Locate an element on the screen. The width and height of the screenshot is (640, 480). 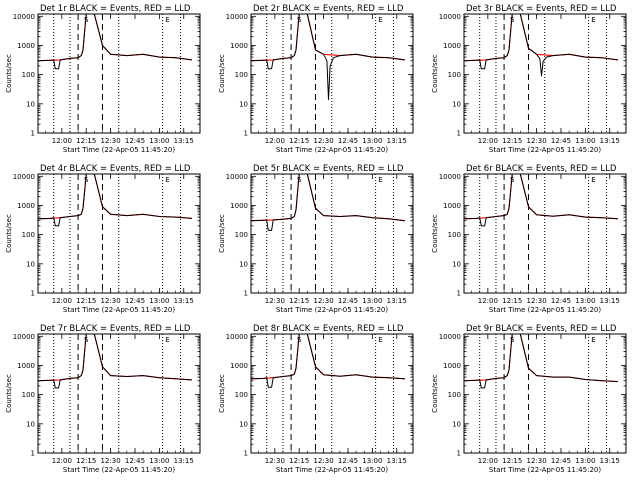
chart-title: Det 5r BLACK = Events, RED = LLD is located at coordinates (328, 169).